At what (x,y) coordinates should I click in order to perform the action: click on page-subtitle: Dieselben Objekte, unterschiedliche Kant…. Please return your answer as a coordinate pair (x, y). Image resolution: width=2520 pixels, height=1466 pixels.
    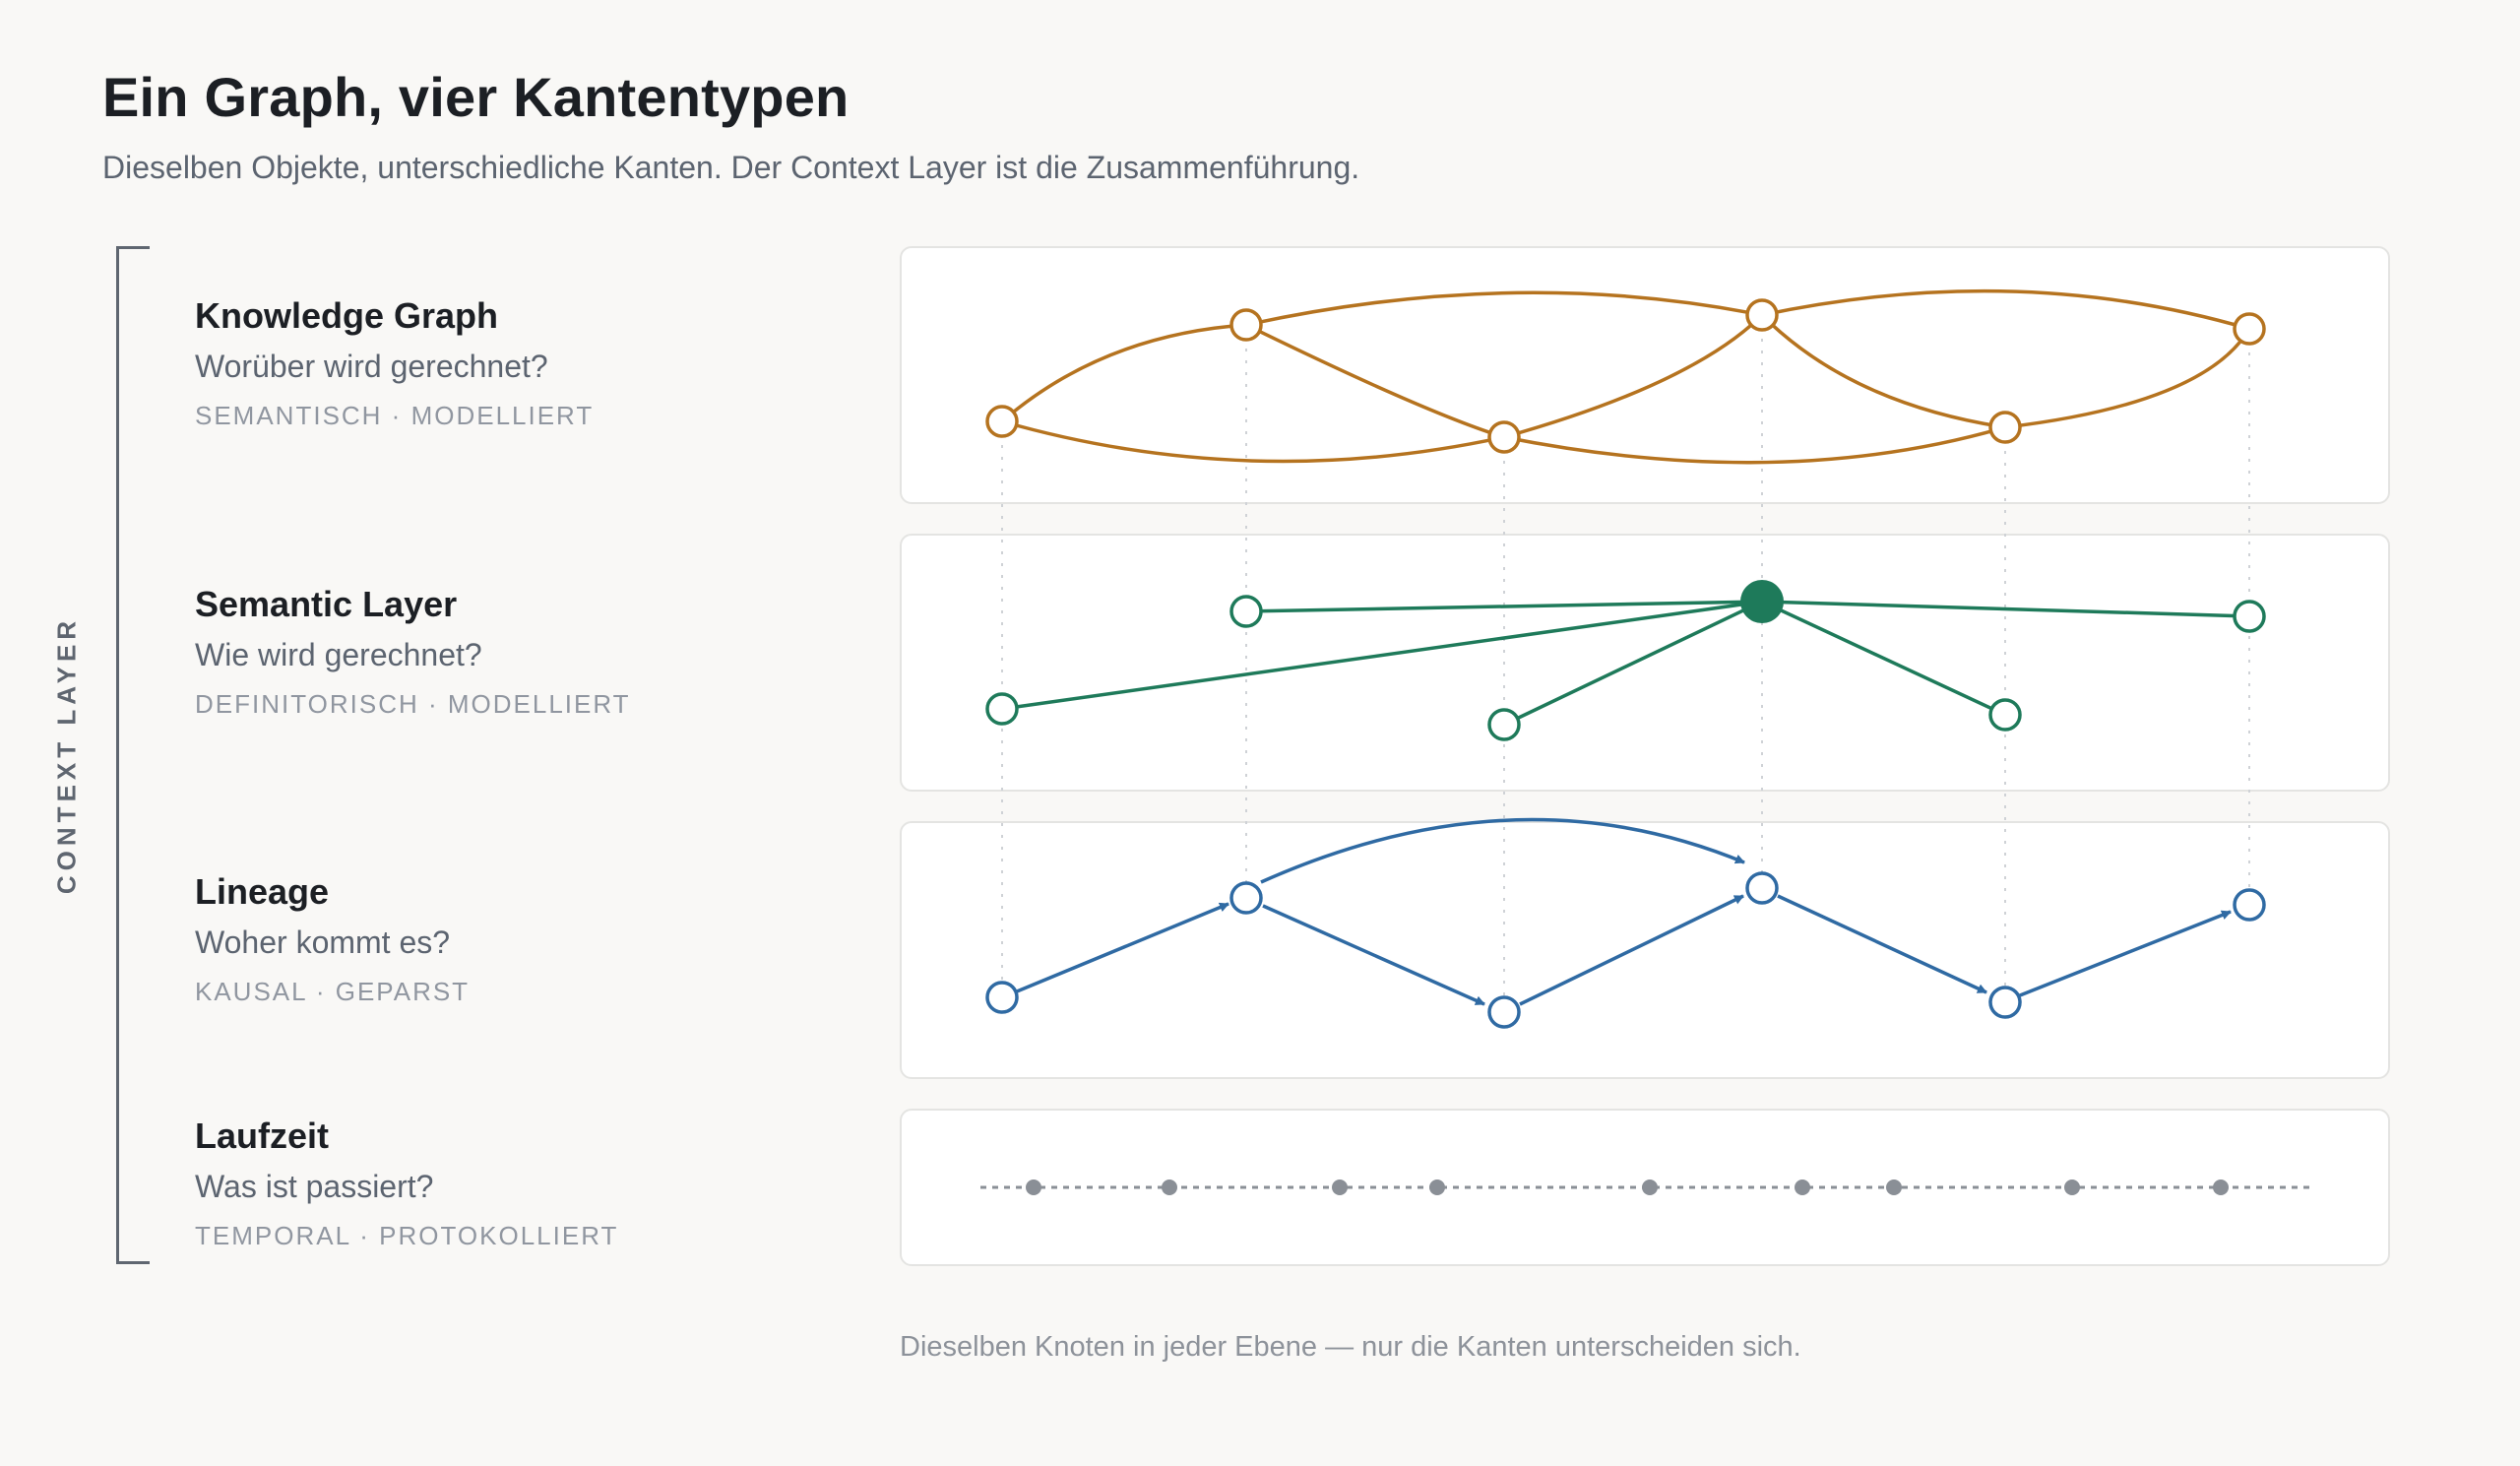
    Looking at the image, I should click on (731, 168).